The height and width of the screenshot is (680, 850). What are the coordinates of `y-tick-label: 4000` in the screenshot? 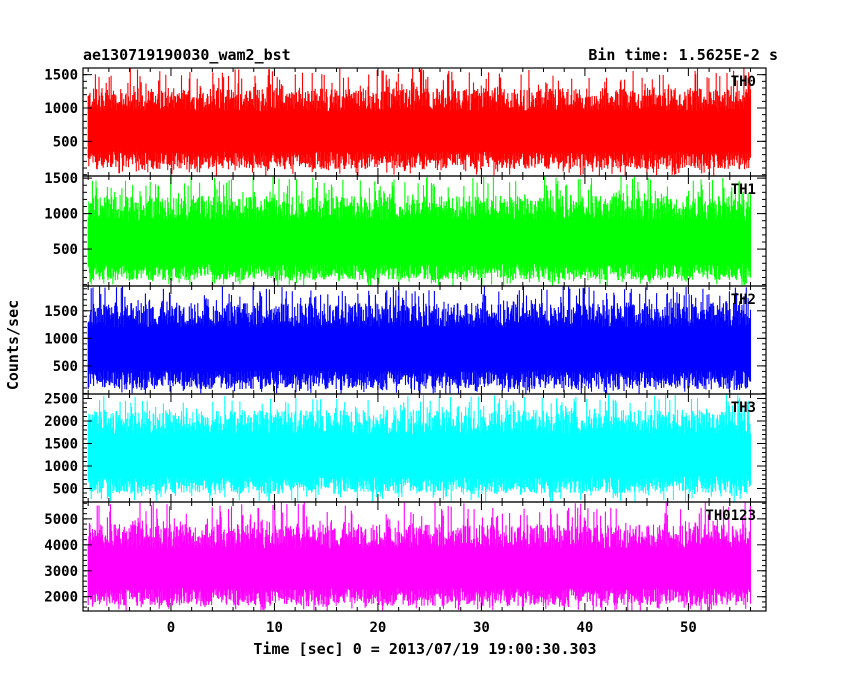 It's located at (61, 546).